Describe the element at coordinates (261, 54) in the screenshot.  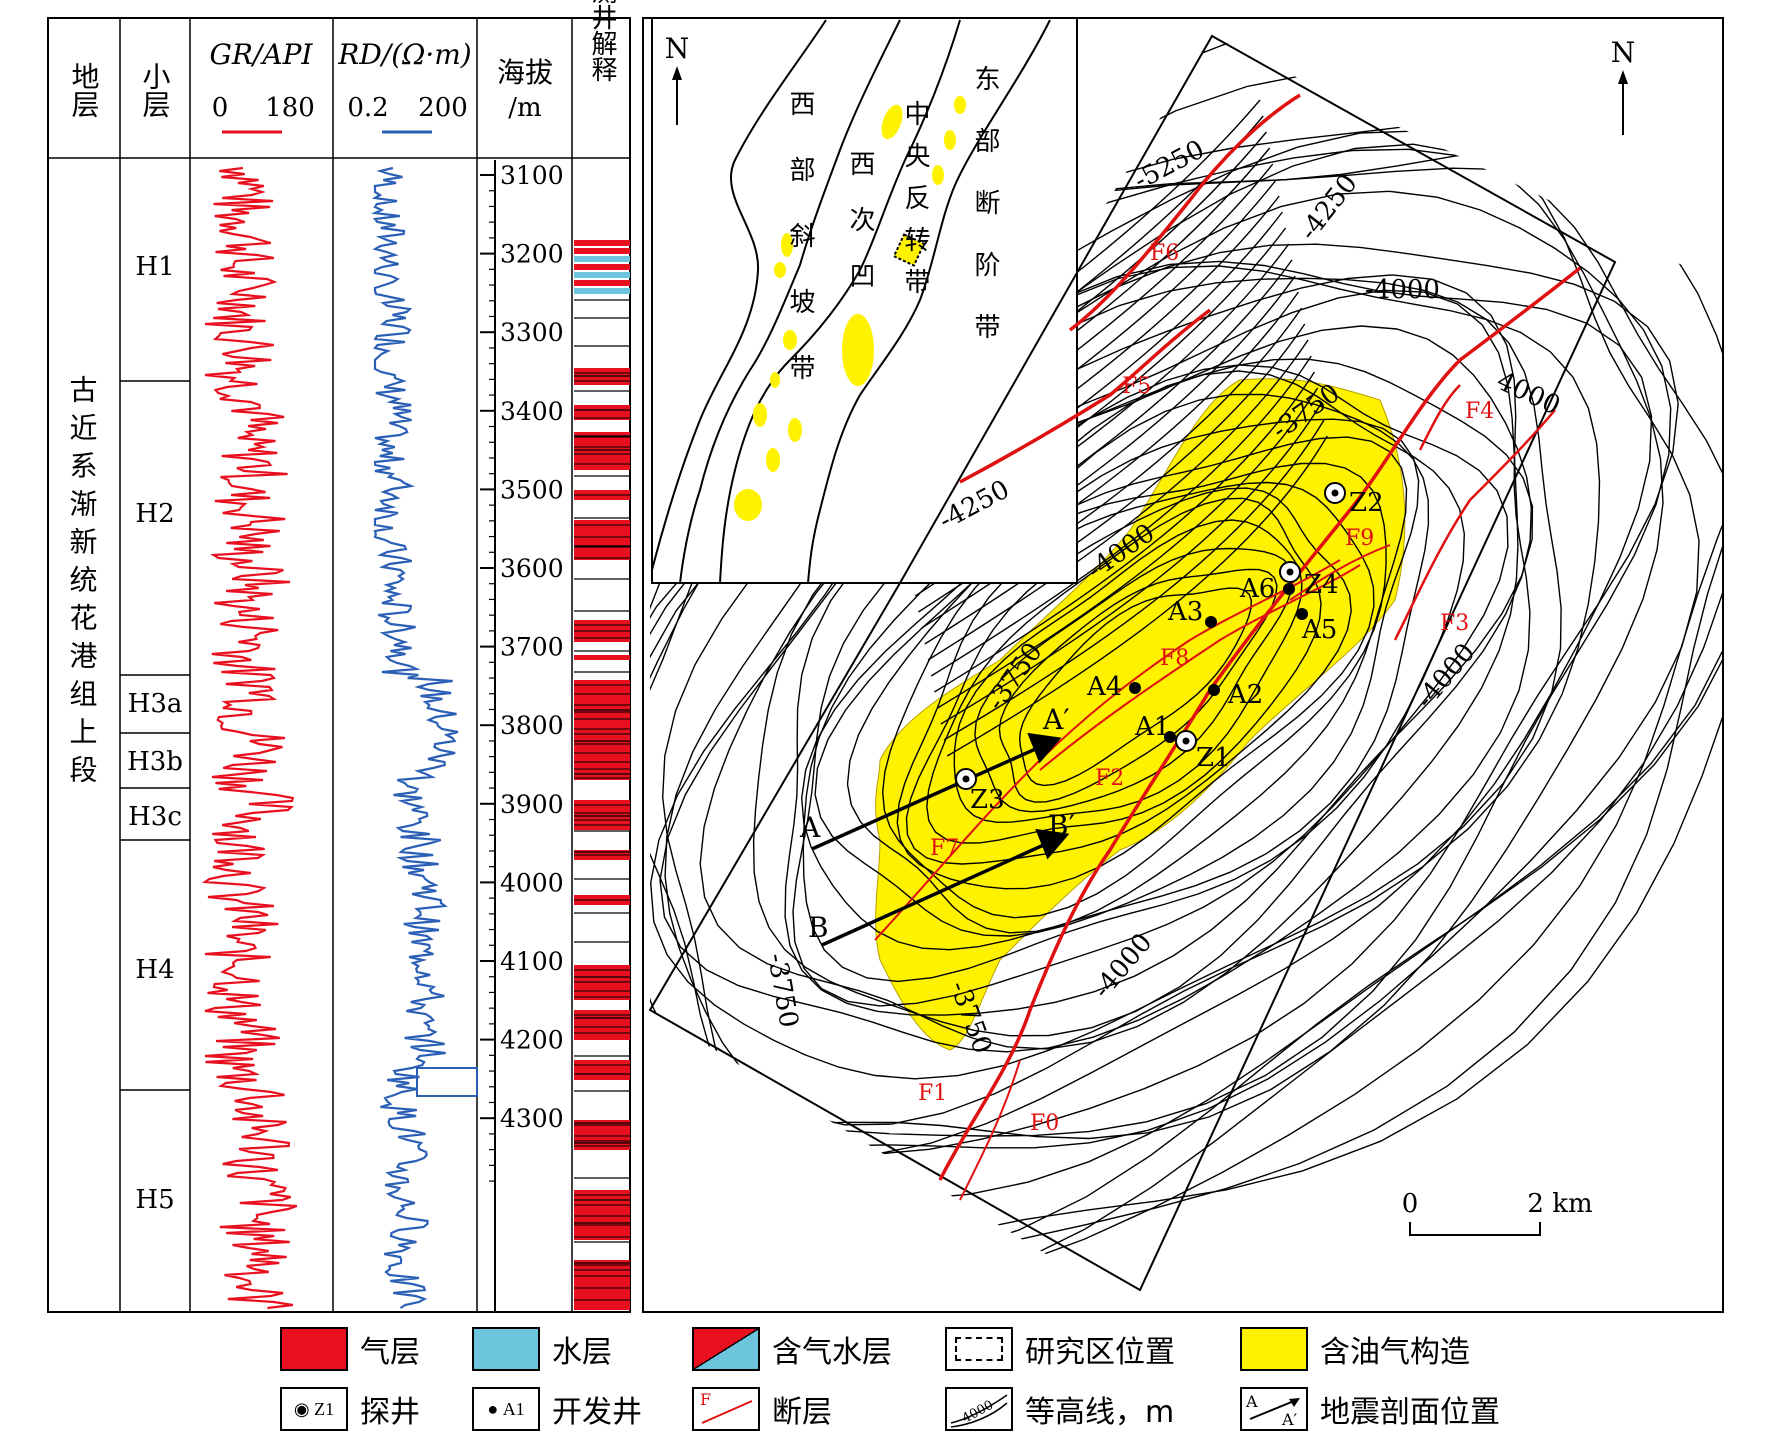
I see `header-gr: GR/API` at that location.